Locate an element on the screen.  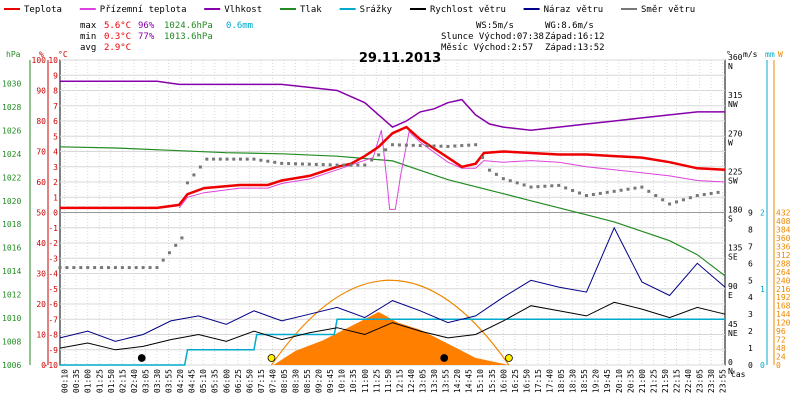
y-tick-solar: 120 is located at coordinates (783, 323).